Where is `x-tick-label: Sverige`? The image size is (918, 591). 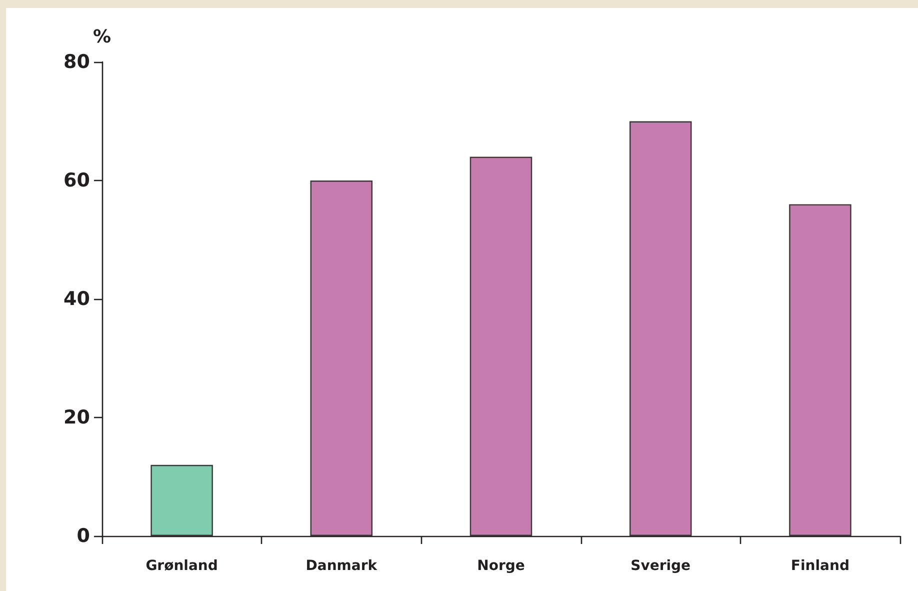
x-tick-label: Sverige is located at coordinates (660, 566).